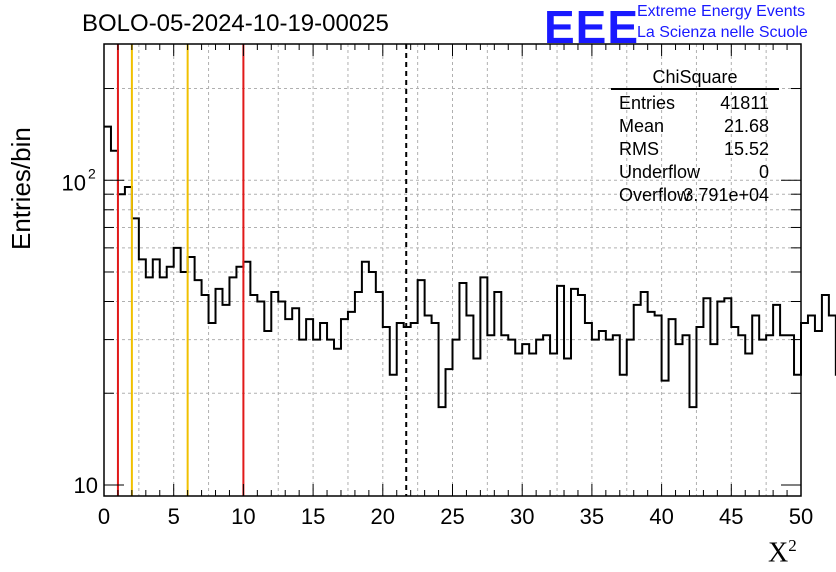 The image size is (836, 572). Describe the element at coordinates (452, 516) in the screenshot. I see `x-tick-label: 25` at that location.